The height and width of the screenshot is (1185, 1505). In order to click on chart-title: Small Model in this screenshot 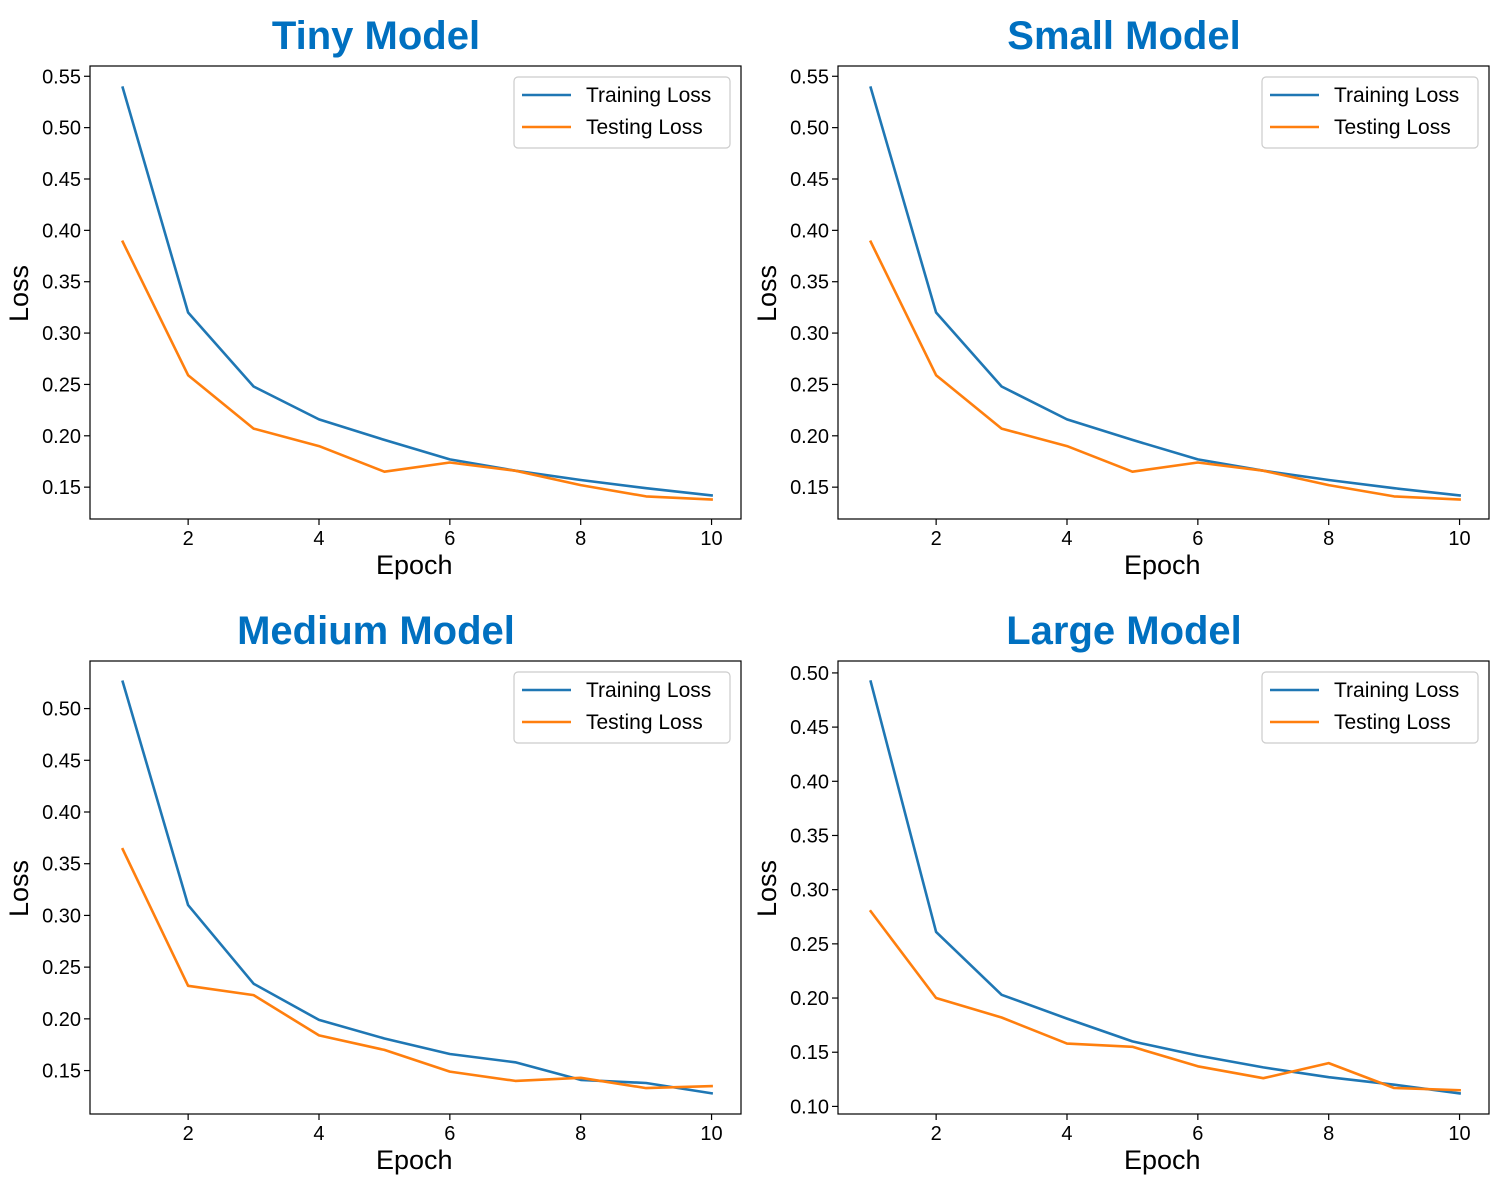, I will do `click(1124, 36)`.